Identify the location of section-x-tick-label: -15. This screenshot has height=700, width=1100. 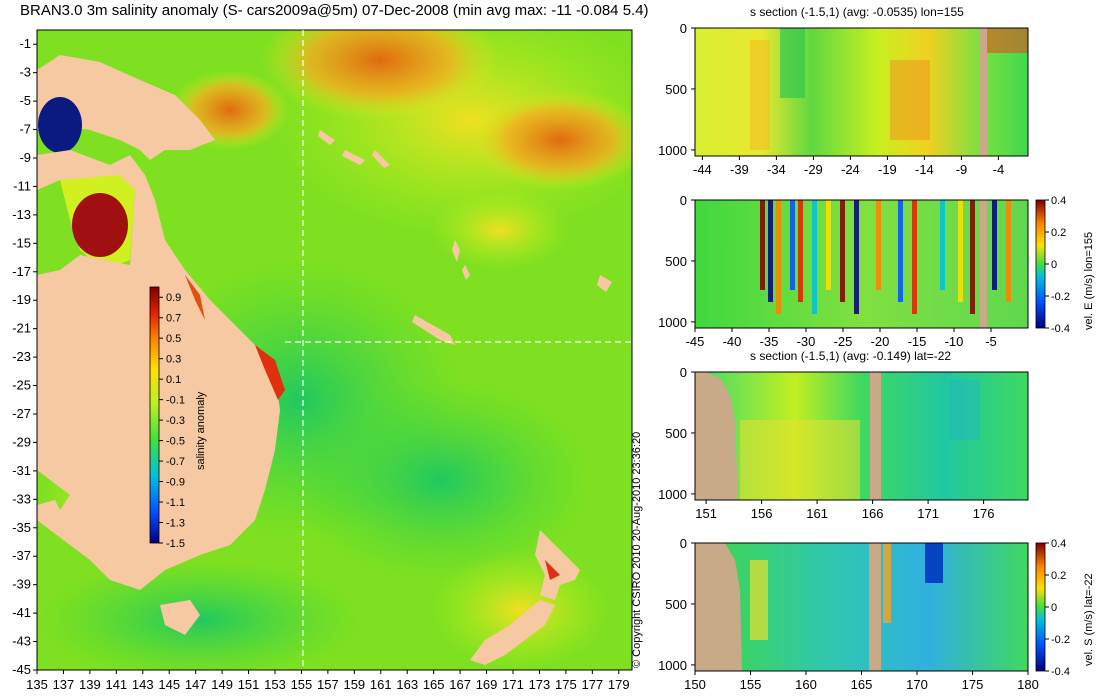
(917, 341).